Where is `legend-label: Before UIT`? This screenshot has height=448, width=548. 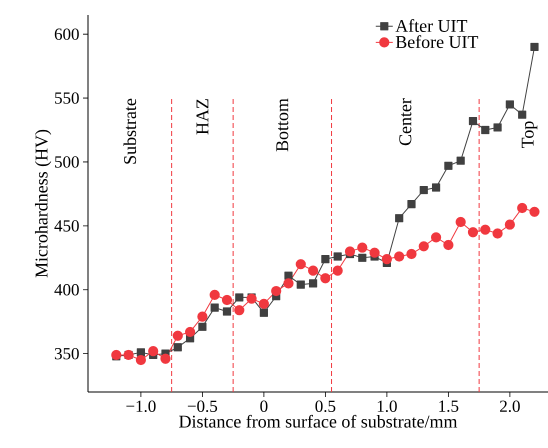
legend-label: Before UIT is located at coordinates (437, 41).